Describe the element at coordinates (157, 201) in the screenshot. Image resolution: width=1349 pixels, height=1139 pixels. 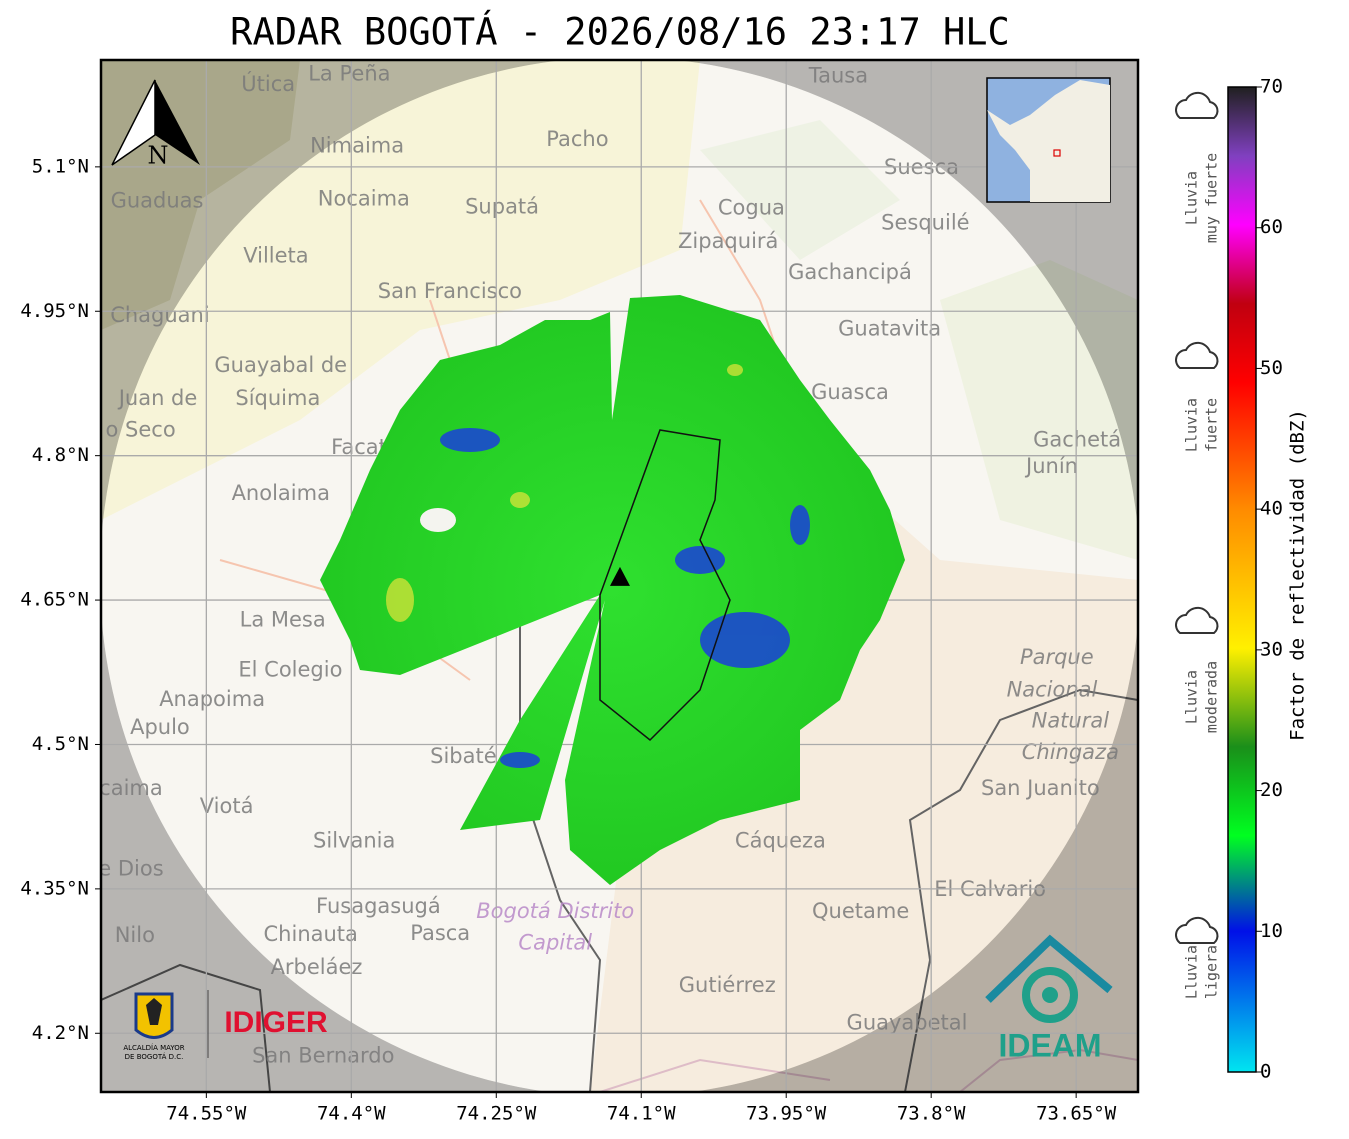
I see `place-label: Guaduas` at that location.